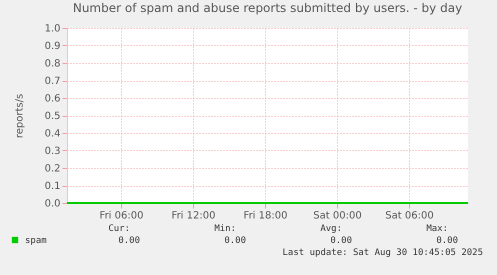 The height and width of the screenshot is (275, 497). What do you see at coordinates (52, 99) in the screenshot?
I see `y-tick-label: 0.6` at bounding box center [52, 99].